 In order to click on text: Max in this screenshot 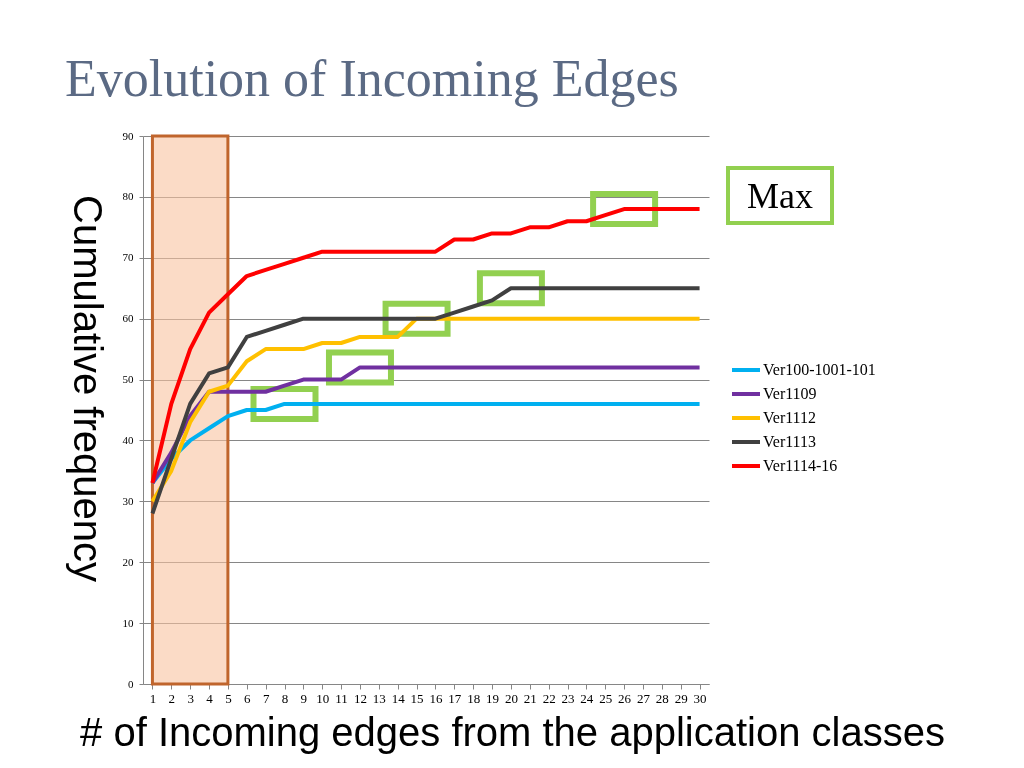, I will do `click(780, 196)`.